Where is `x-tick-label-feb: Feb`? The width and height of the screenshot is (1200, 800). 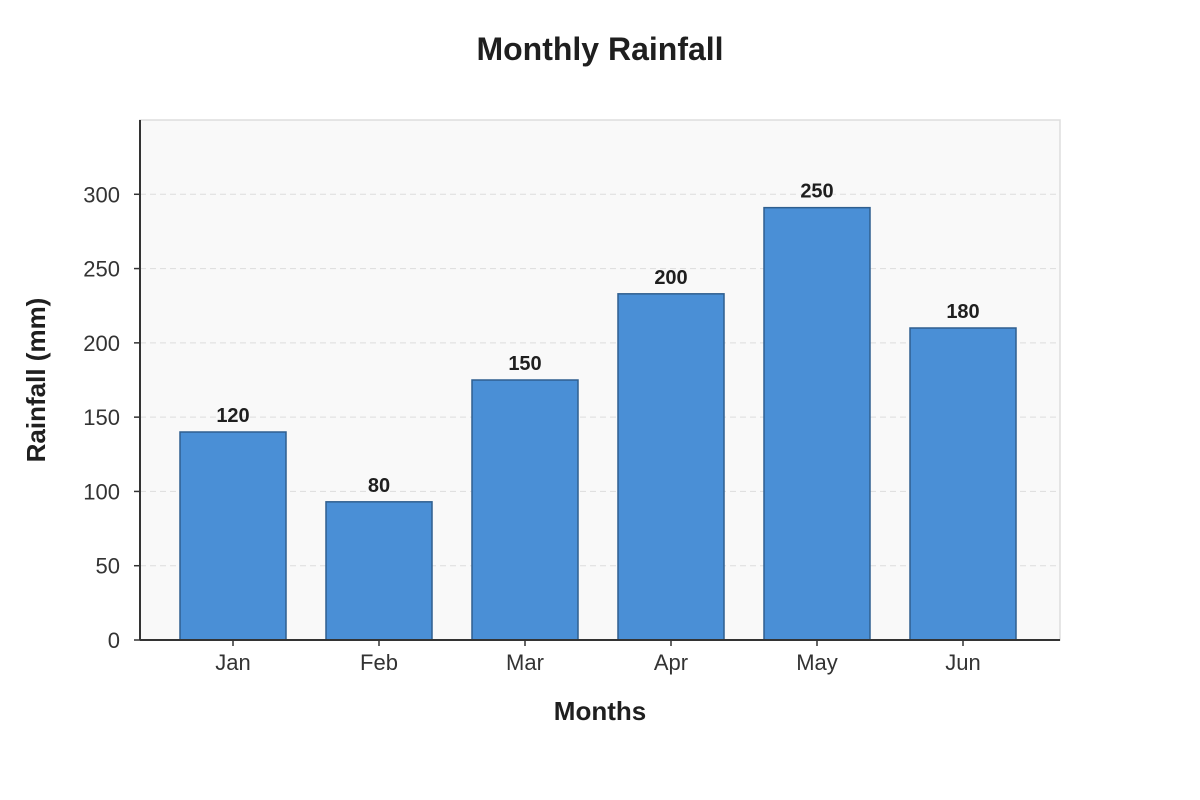
x-tick-label-feb: Feb is located at coordinates (379, 662).